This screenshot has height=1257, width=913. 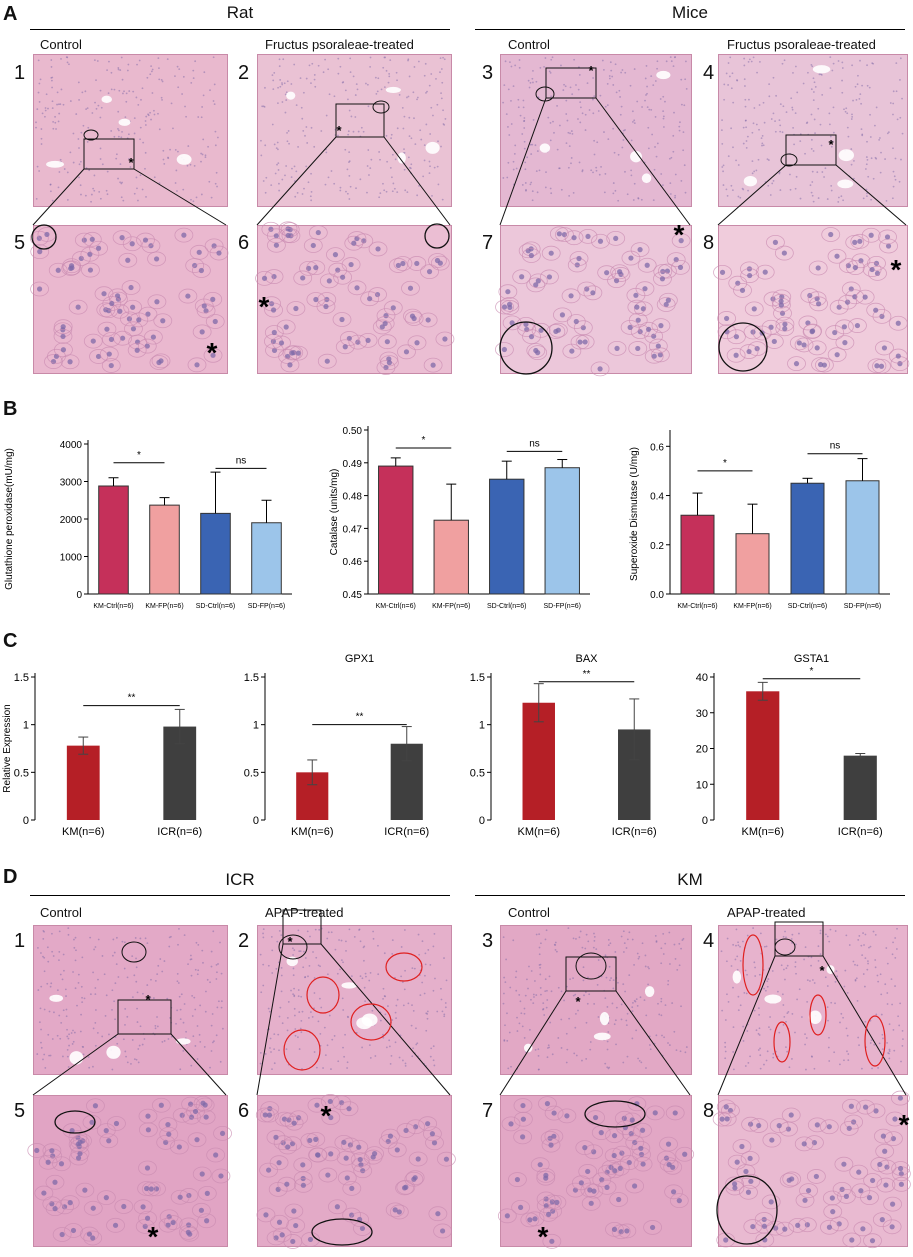 I want to click on panel-a-mice-title: Mice, so click(x=690, y=12).